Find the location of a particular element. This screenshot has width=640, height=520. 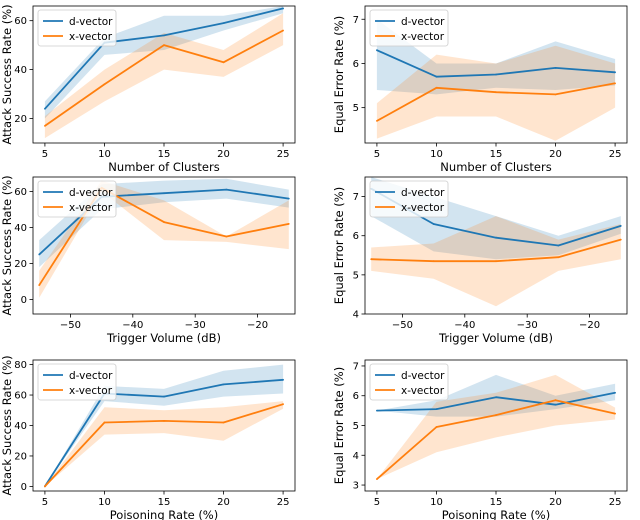

x-tick-label: −50 is located at coordinates (70, 325).